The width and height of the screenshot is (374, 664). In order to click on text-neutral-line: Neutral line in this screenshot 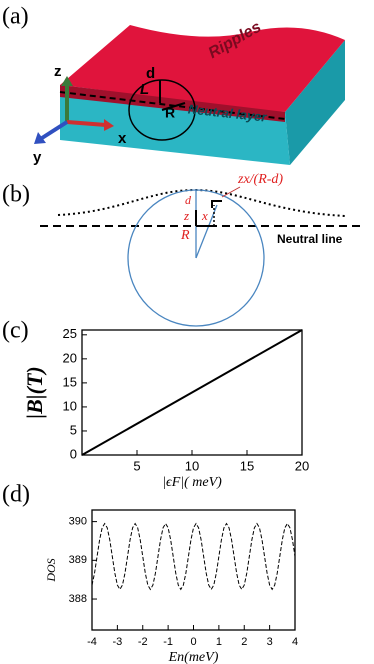, I will do `click(310, 239)`.